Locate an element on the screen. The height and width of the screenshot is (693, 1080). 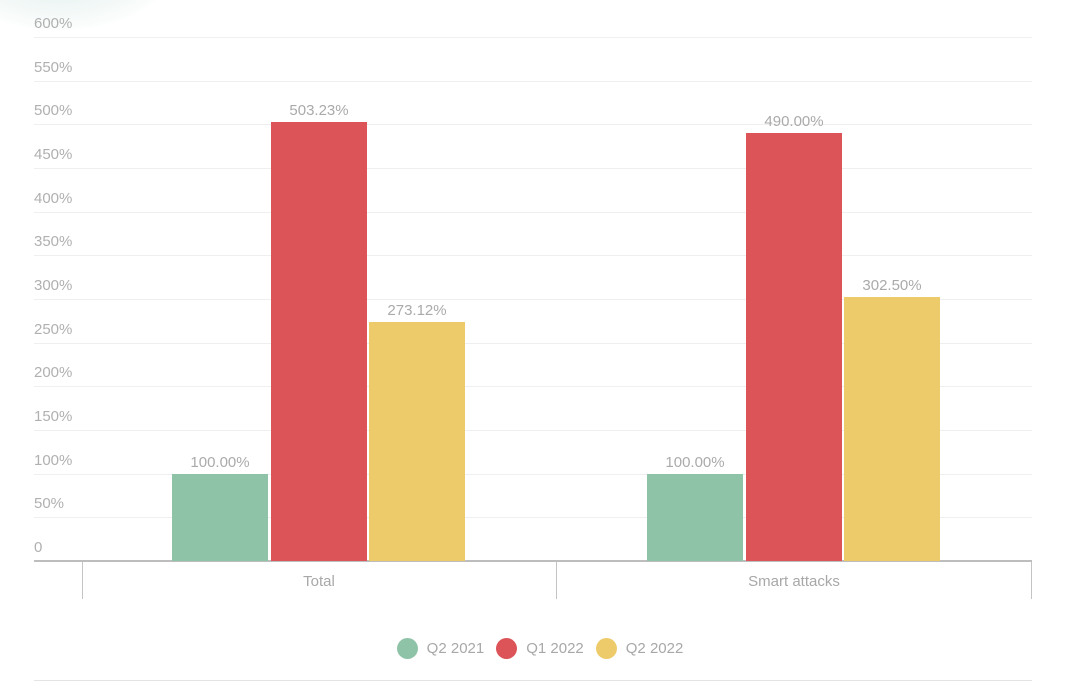
legend-item-q2-2022: Q2 2022 is located at coordinates (639, 648).